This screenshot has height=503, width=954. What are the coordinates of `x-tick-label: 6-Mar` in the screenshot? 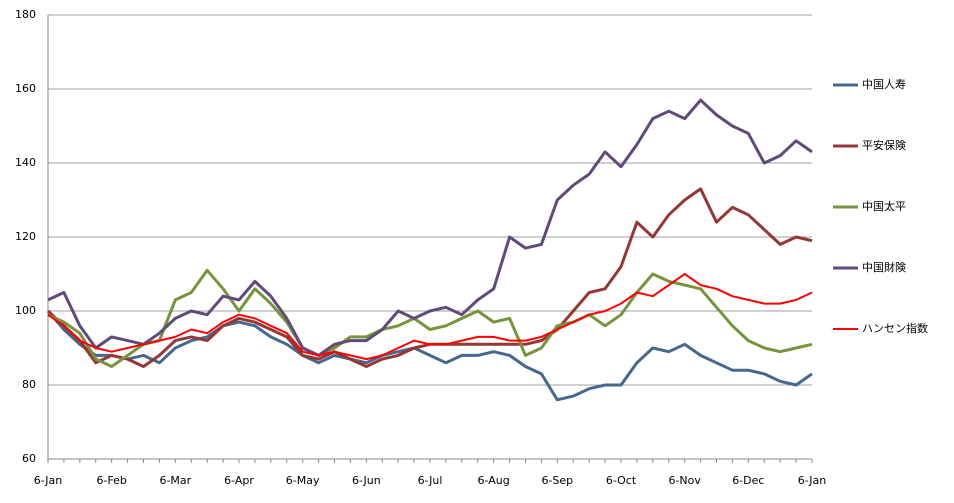 It's located at (175, 480).